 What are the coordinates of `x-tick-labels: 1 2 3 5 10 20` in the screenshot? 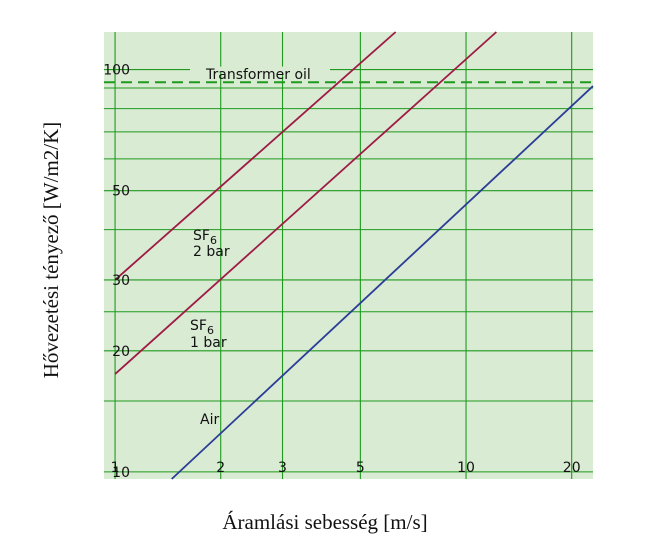 It's located at (346, 468).